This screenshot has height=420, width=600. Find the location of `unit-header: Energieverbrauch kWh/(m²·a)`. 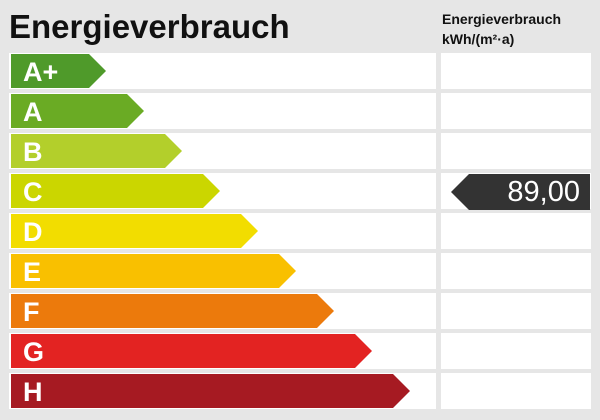

unit-header: Energieverbrauch kWh/(m²·a) is located at coordinates (501, 29).